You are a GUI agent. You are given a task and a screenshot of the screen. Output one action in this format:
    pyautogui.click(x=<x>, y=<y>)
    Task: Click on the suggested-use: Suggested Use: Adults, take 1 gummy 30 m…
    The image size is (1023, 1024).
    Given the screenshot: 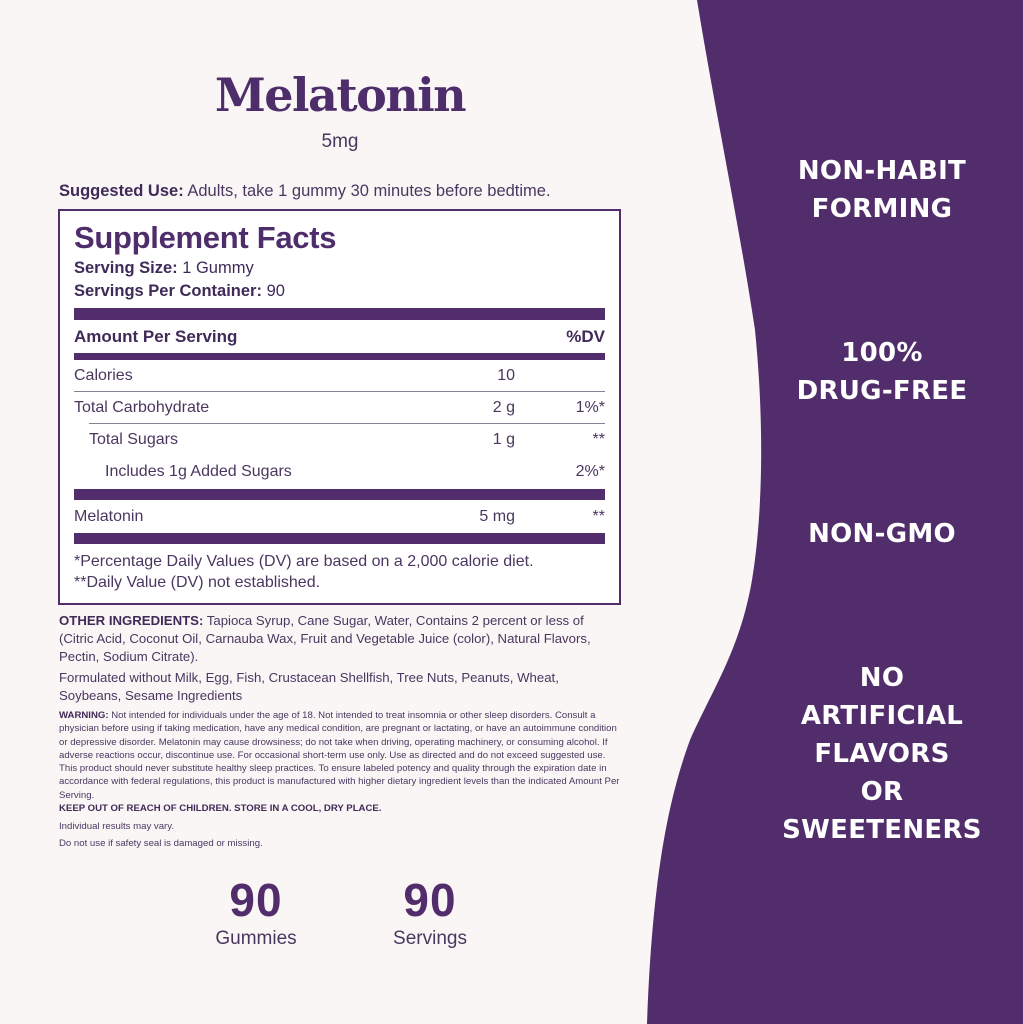 What is the action you would take?
    pyautogui.click(x=305, y=191)
    